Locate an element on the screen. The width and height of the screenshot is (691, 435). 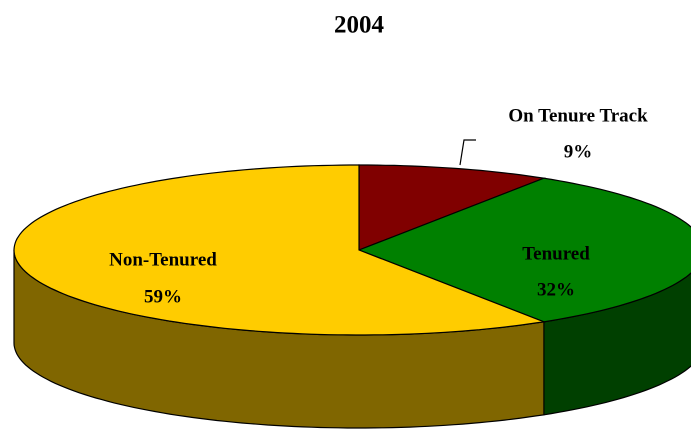
slice-value-label: 59% is located at coordinates (163, 296).